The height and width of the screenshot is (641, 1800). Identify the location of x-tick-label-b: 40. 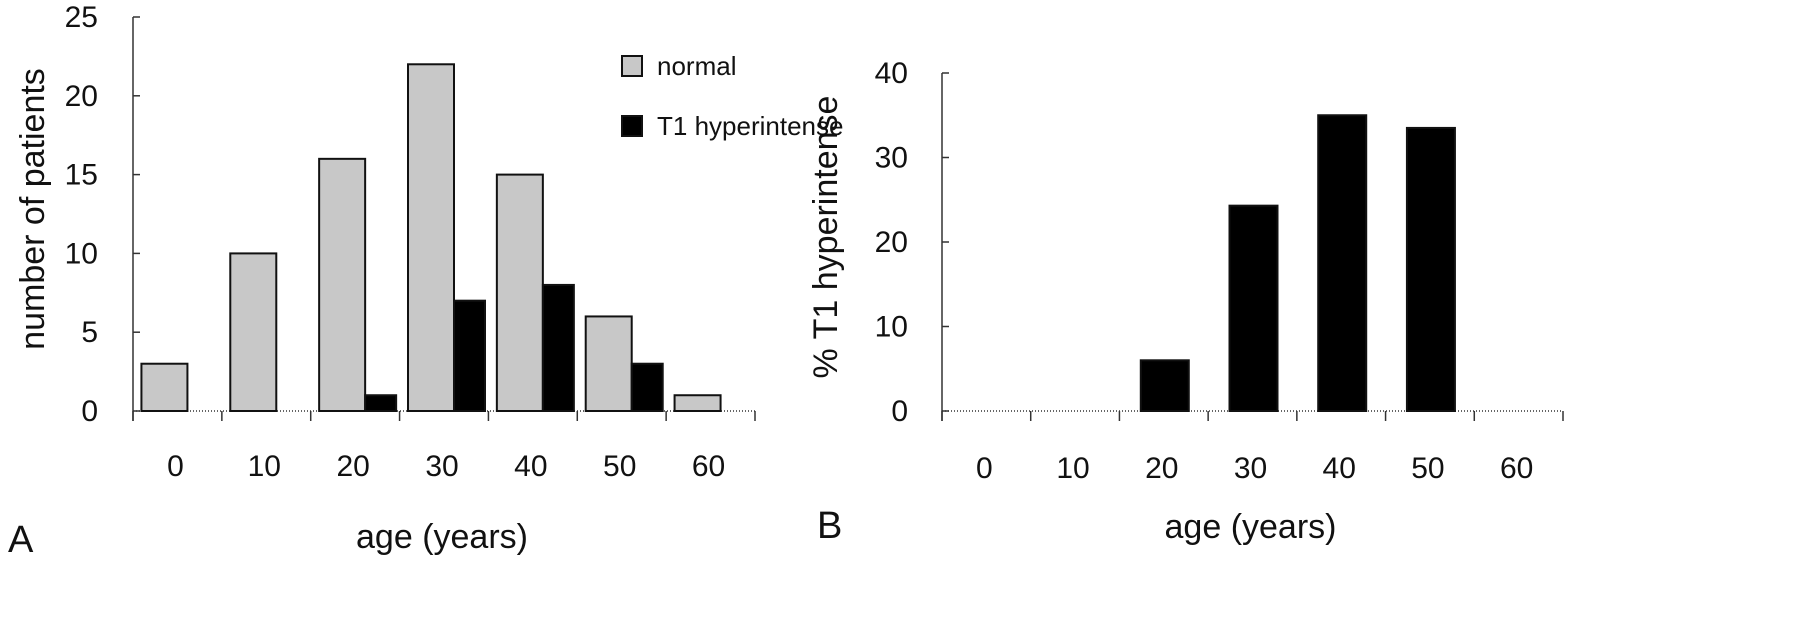
(1339, 468).